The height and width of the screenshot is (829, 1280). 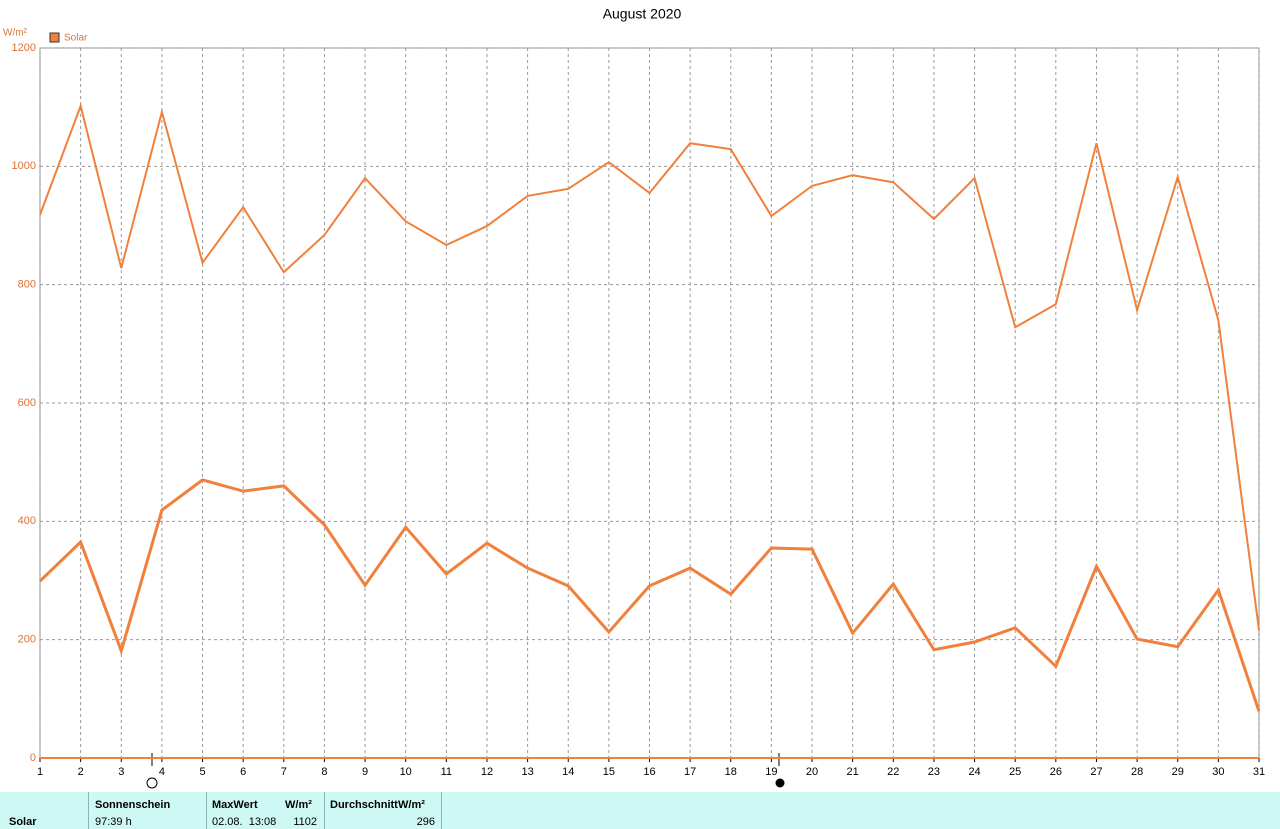 What do you see at coordinates (27, 640) in the screenshot?
I see `y-tick-label: 200` at bounding box center [27, 640].